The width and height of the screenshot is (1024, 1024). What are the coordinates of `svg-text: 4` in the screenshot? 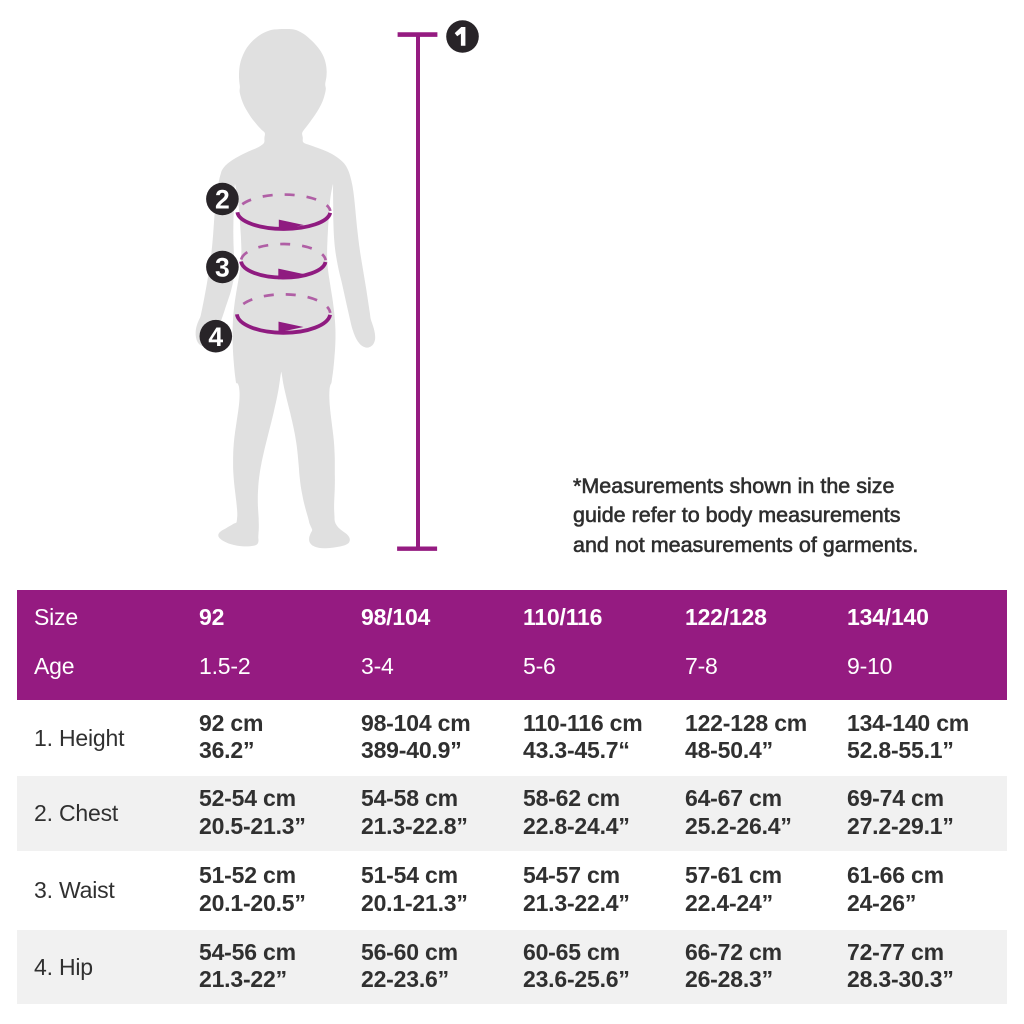 It's located at (215, 337).